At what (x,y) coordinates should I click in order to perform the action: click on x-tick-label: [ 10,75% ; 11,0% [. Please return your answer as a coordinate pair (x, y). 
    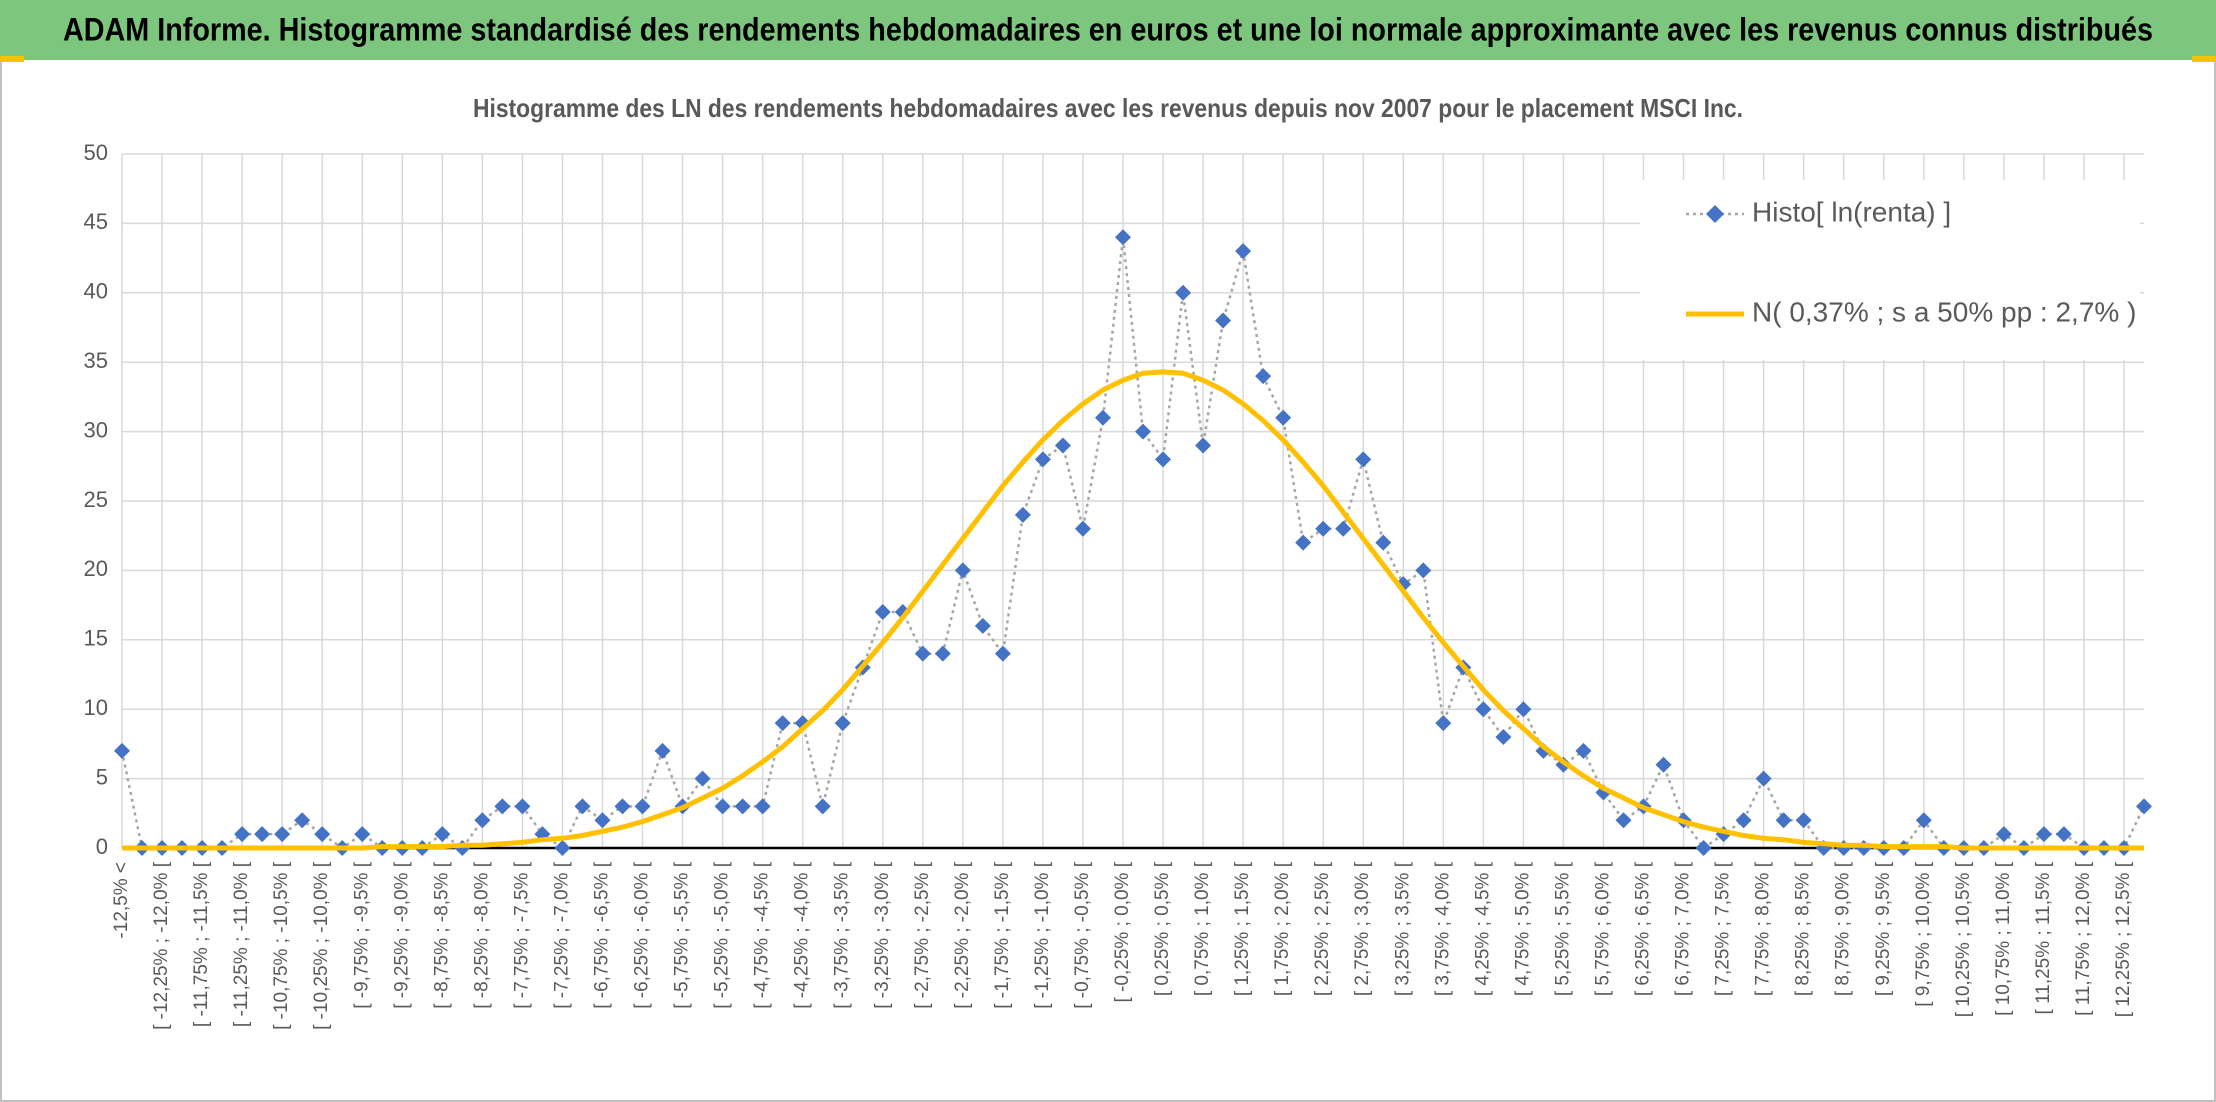
    Looking at the image, I should click on (2003, 938).